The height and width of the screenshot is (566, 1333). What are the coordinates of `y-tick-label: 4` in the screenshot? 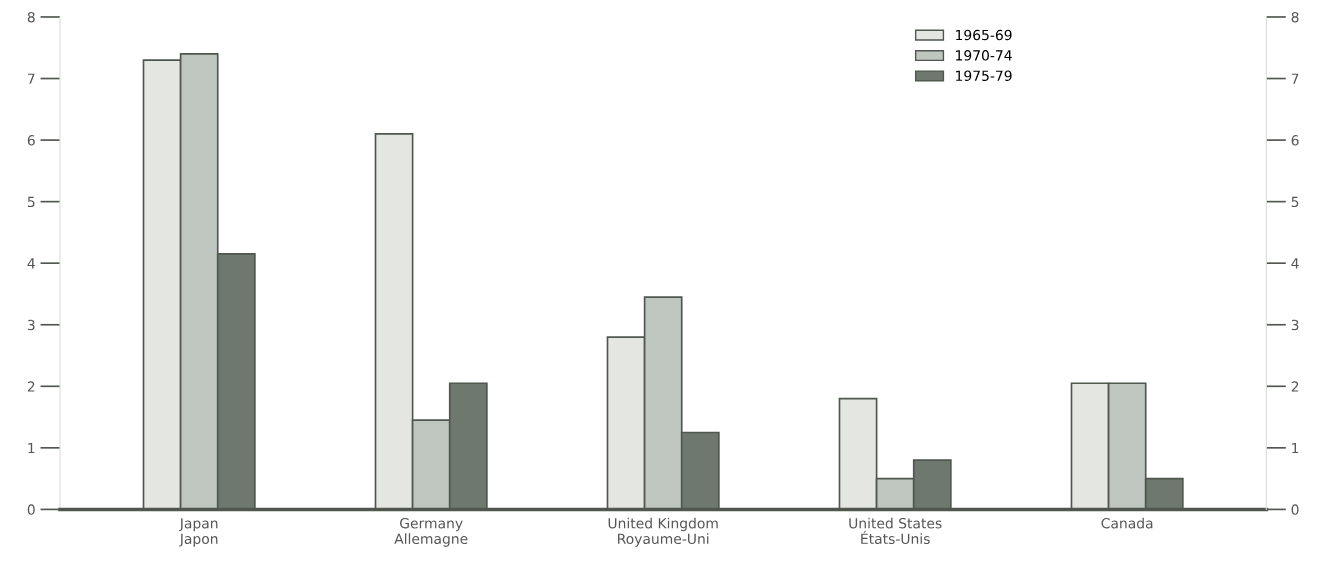 It's located at (31, 263).